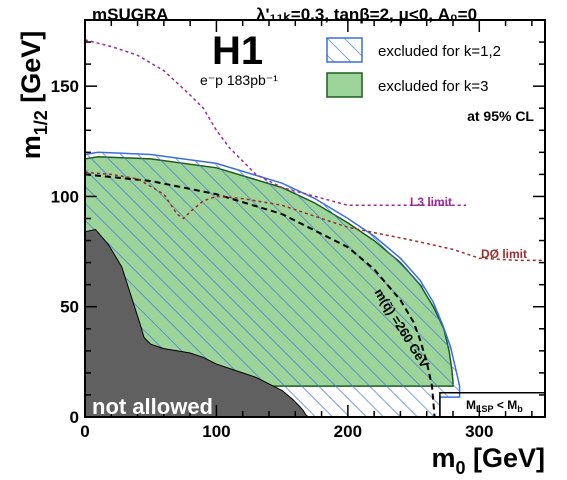  I want to click on x-tick-label: 100, so click(216, 431).